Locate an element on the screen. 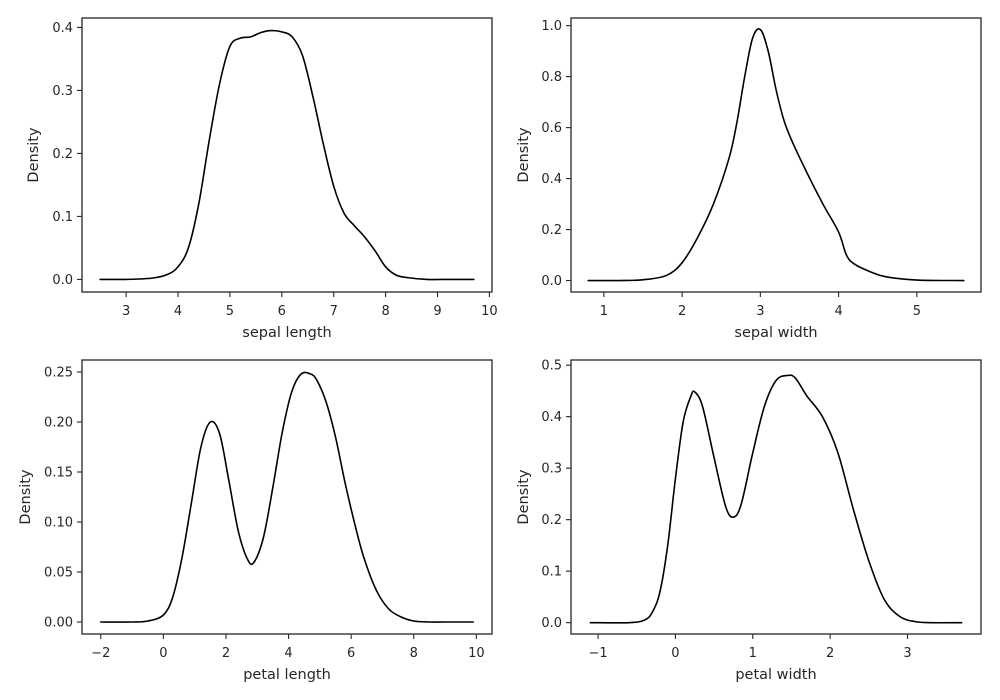  x-tick-label: 9 is located at coordinates (437, 311).